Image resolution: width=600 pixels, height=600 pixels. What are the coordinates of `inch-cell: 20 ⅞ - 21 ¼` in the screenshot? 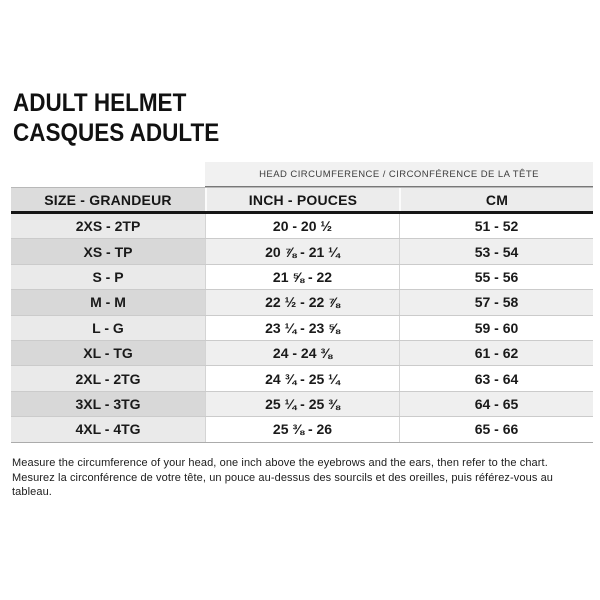 It's located at (302, 251).